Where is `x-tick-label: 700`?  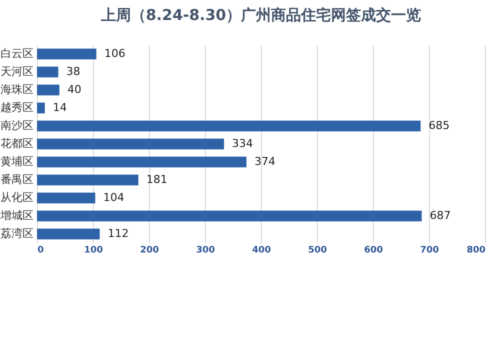 x-tick-label: 700 is located at coordinates (429, 251).